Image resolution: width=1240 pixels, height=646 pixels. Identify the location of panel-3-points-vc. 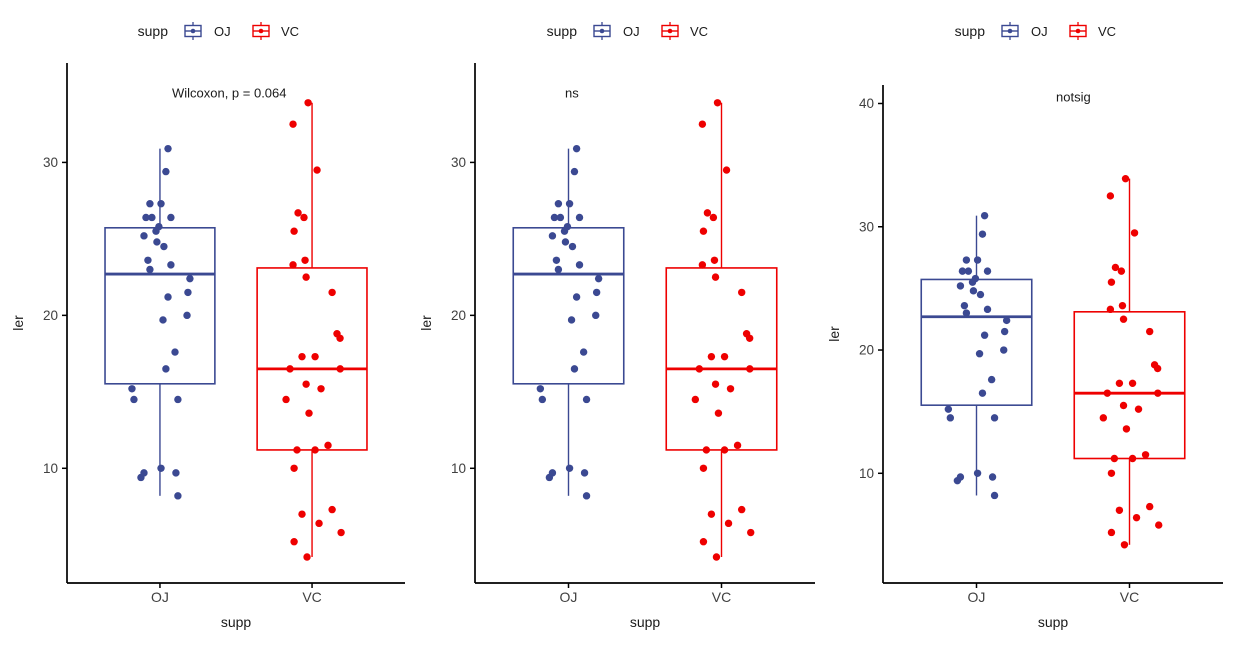
(1131, 361).